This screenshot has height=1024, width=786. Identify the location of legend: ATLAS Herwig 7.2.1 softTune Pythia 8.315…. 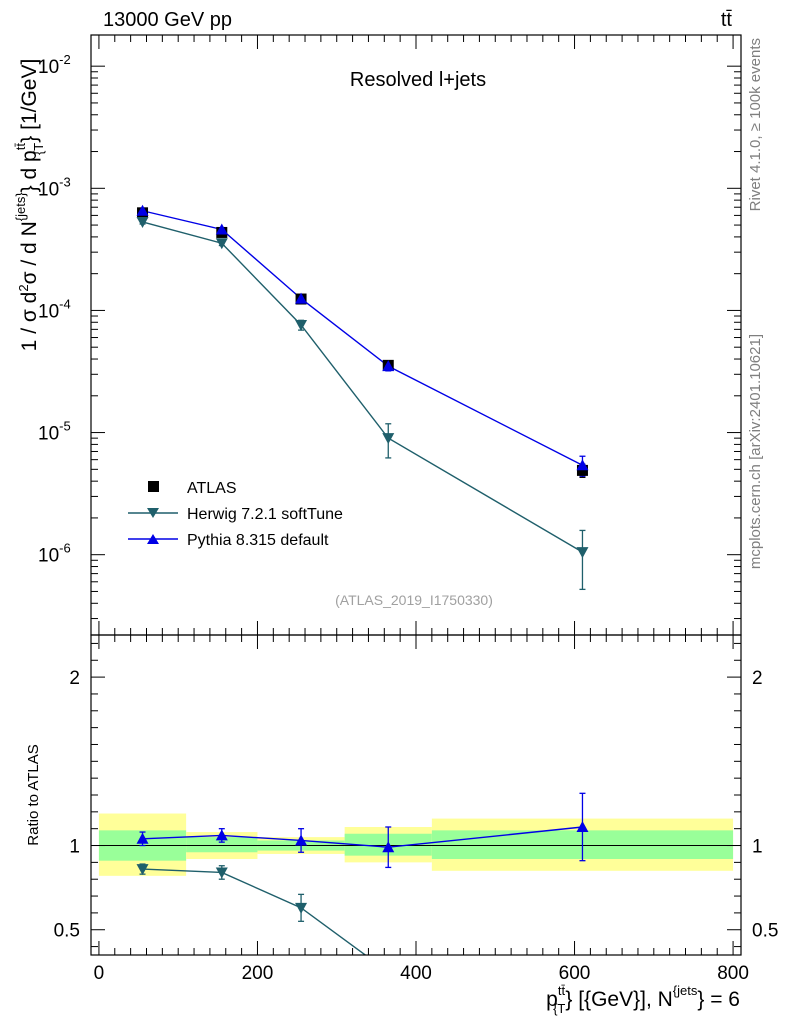
(235, 514).